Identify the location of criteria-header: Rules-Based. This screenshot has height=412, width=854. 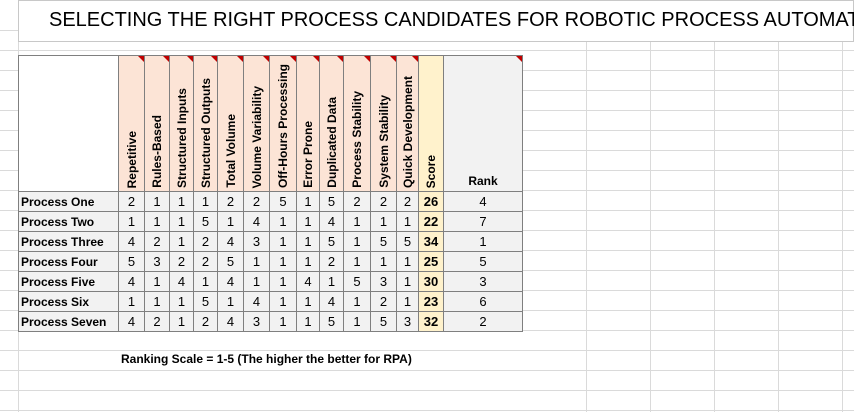
(157, 123).